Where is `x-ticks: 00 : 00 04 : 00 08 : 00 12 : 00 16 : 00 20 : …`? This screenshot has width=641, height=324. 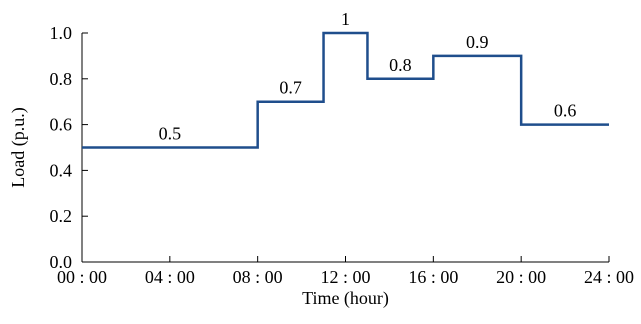 x-ticks: 00 : 00 04 : 00 08 : 00 12 : 00 16 : 00 20 : … is located at coordinates (345, 271).